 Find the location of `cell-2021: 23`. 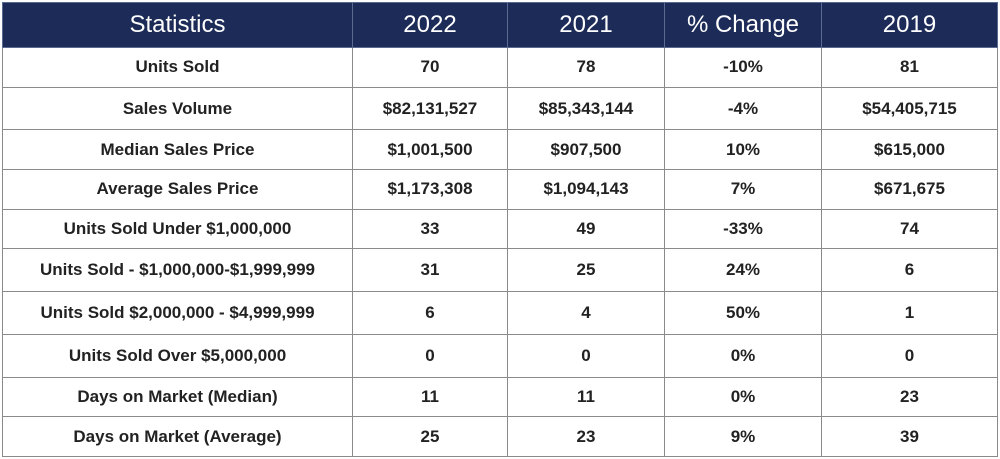

cell-2021: 23 is located at coordinates (586, 436).